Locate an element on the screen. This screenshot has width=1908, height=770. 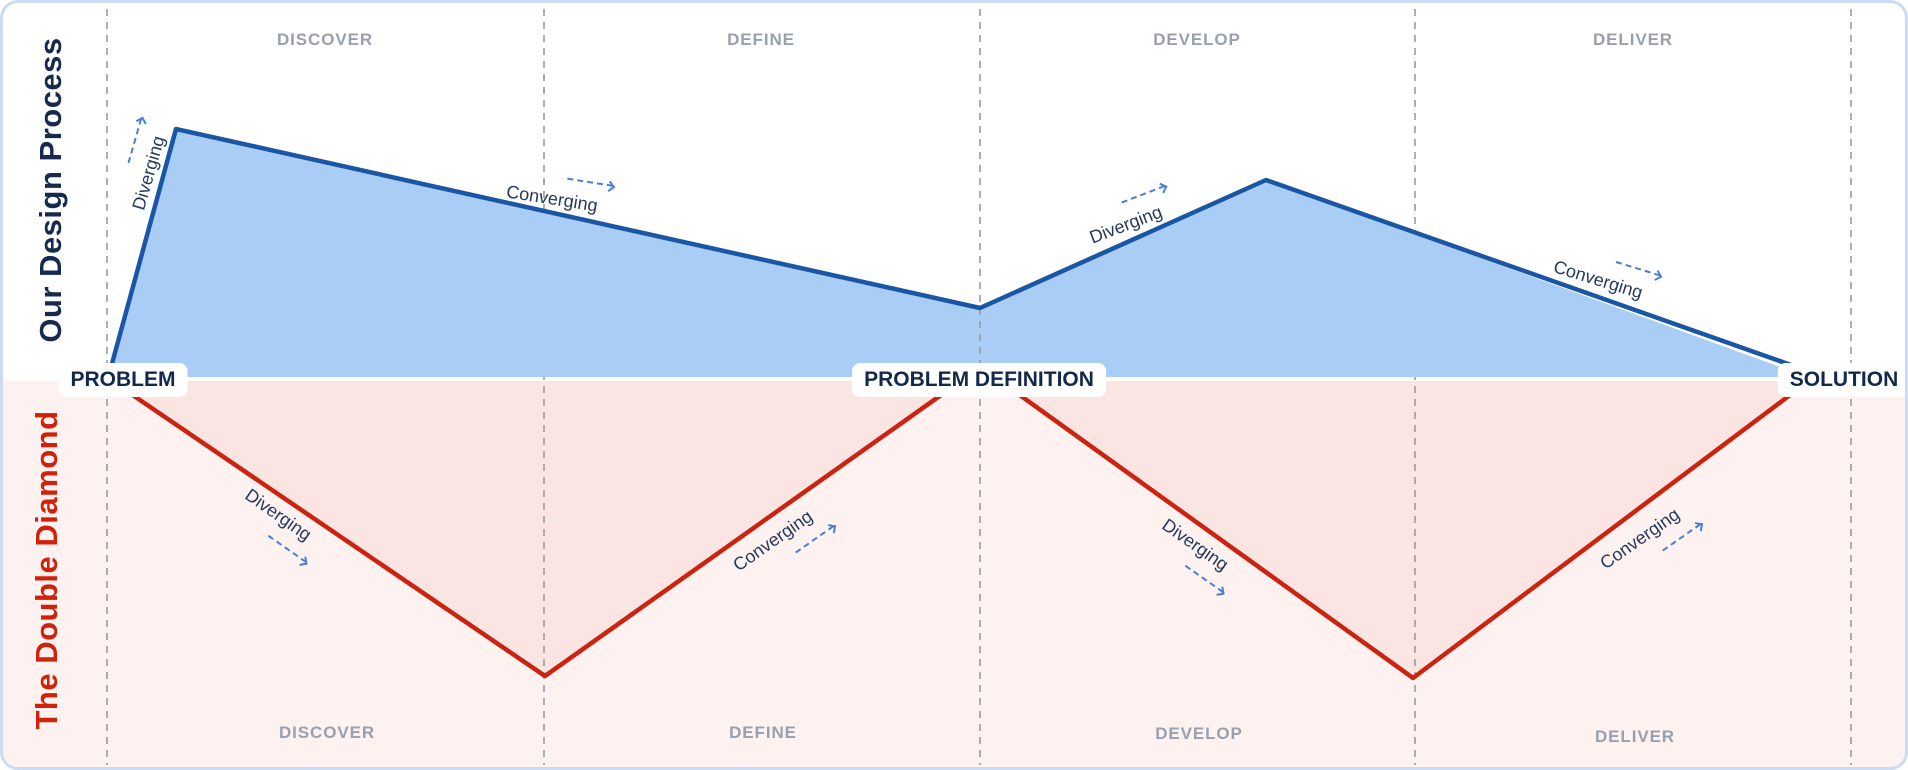
phase-bottom-deliver: DELIVER is located at coordinates (1635, 736).